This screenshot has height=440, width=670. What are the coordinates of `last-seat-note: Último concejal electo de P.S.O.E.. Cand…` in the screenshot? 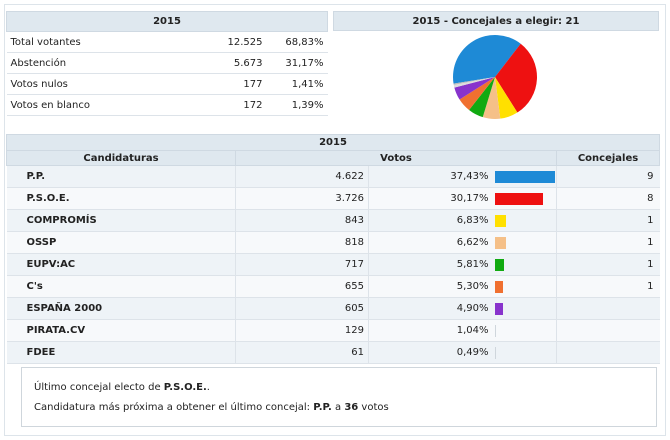 It's located at (339, 397).